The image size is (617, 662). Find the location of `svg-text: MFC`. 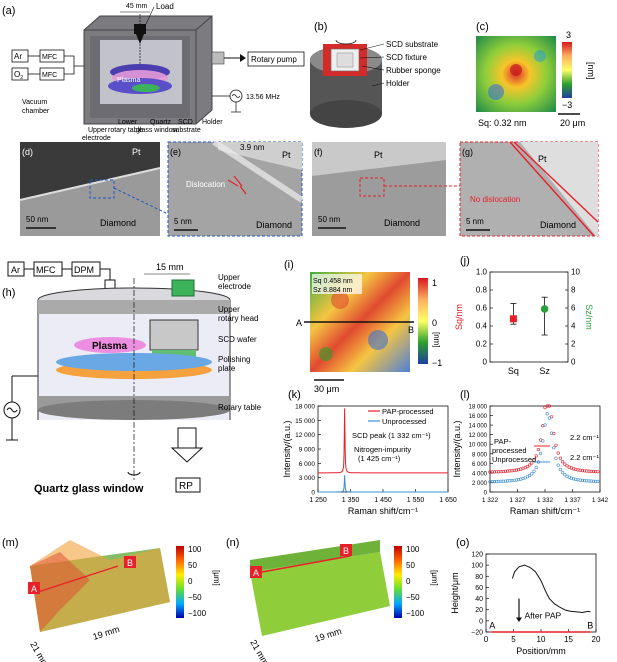

svg-text: MFC is located at coordinates (46, 270).